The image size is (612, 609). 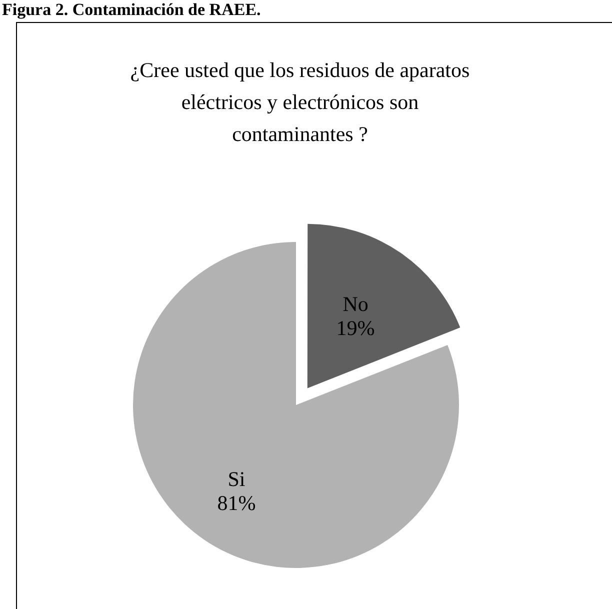 What do you see at coordinates (236, 503) in the screenshot?
I see `data-label: 81%` at bounding box center [236, 503].